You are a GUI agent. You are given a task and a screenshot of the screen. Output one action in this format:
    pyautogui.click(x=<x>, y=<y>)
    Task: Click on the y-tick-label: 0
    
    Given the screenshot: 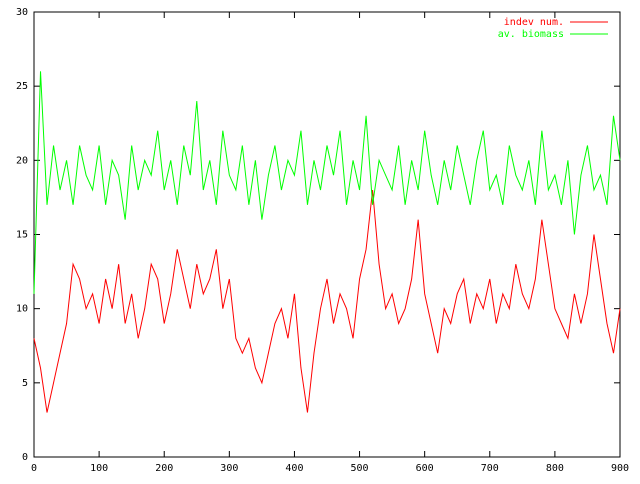 What is the action you would take?
    pyautogui.click(x=25, y=457)
    